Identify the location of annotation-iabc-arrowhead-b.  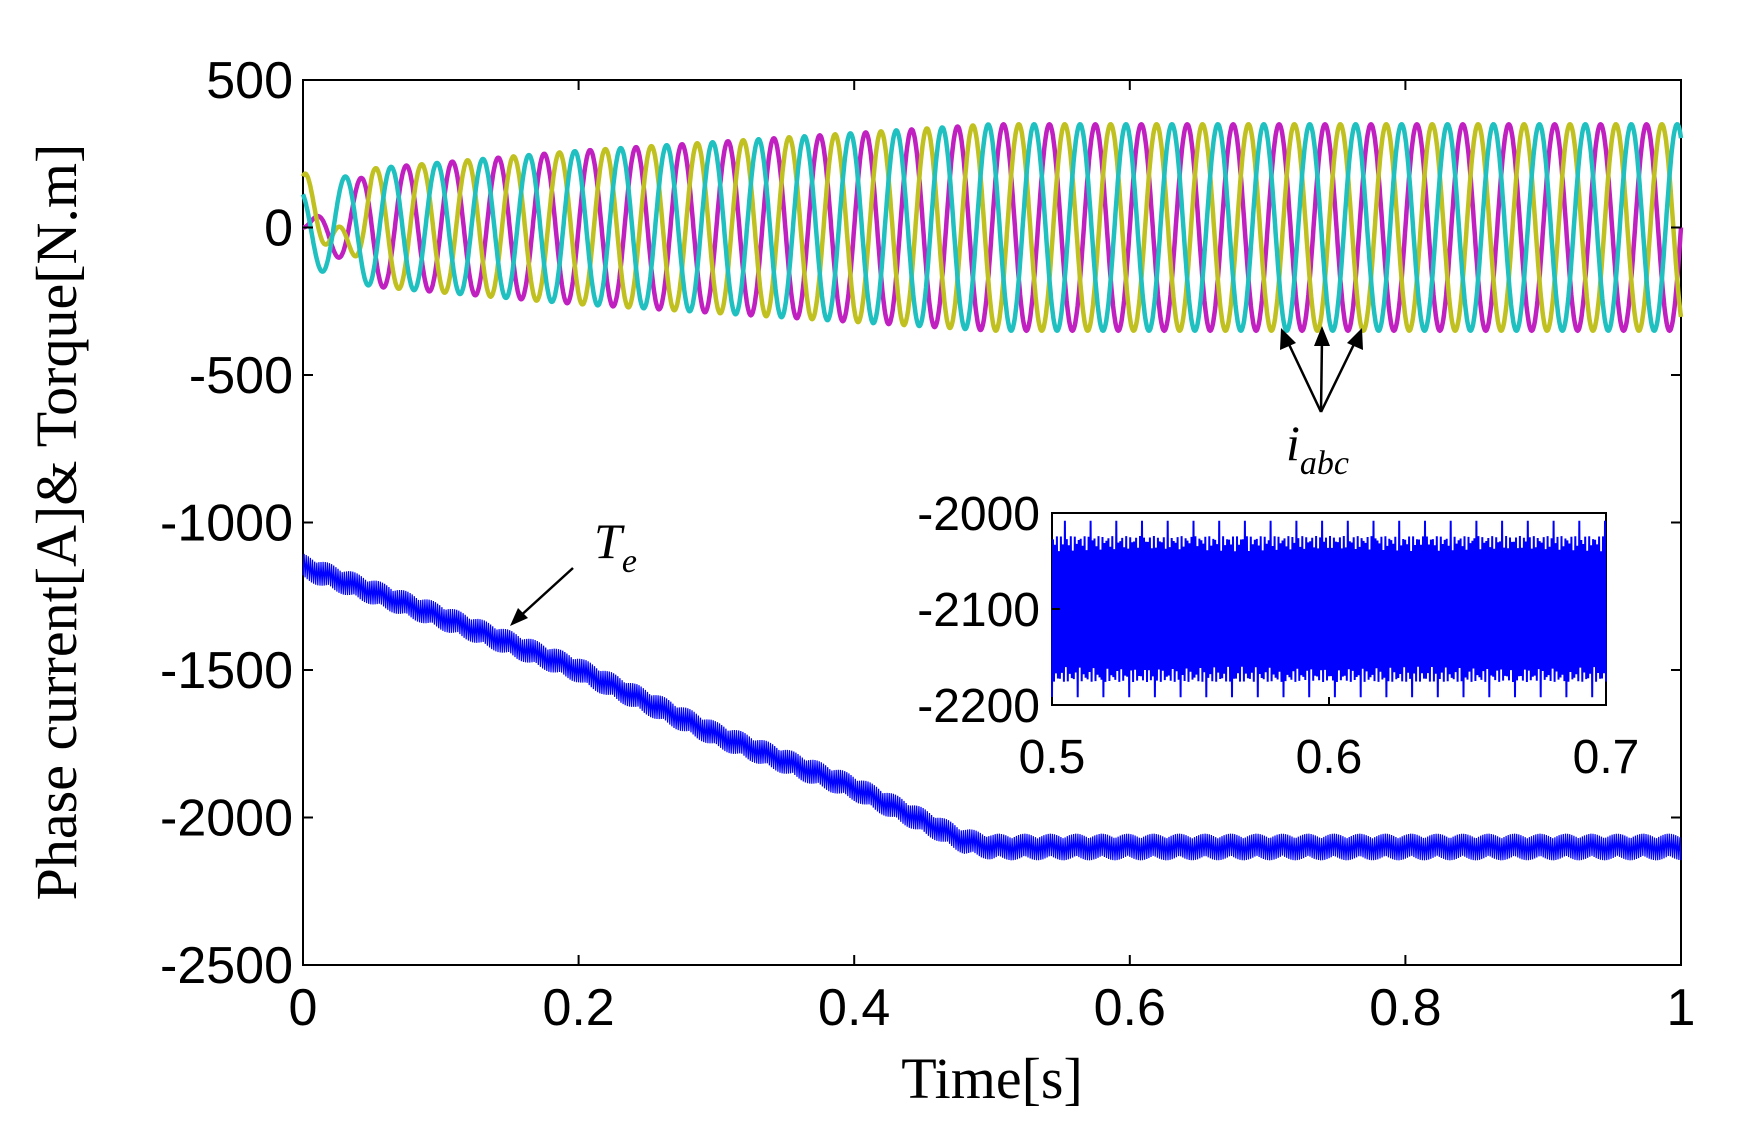
(1322, 336).